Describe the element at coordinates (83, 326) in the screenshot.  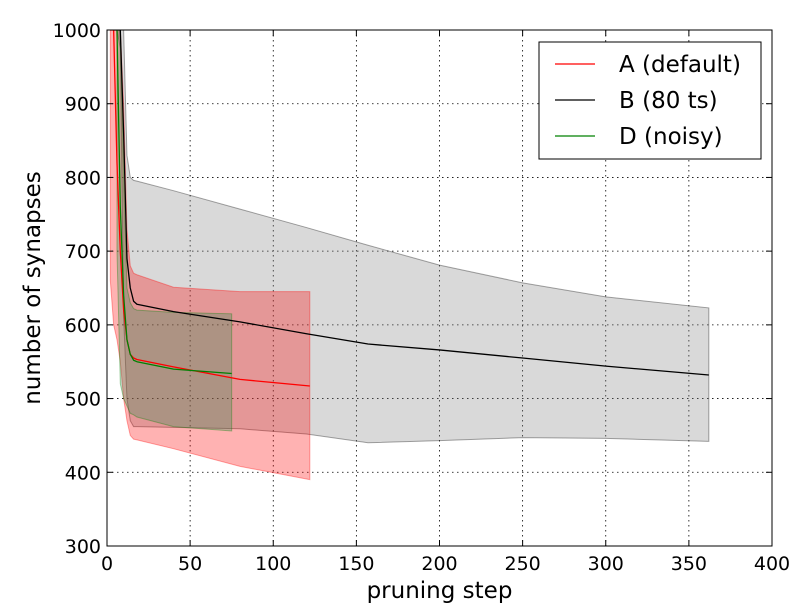
I see `y-tick-label: 600` at that location.